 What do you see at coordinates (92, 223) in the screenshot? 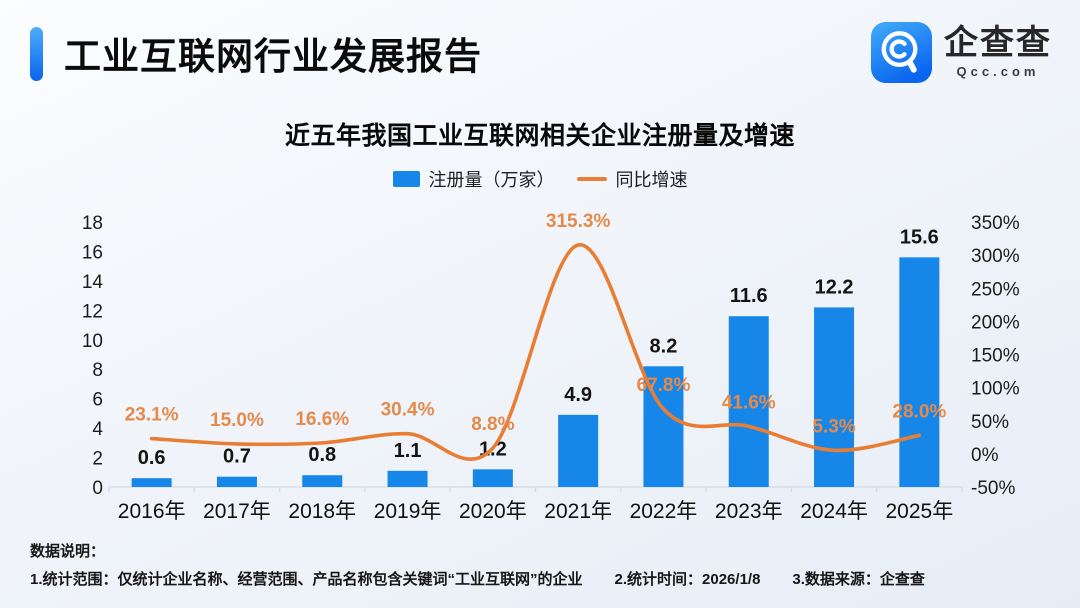
I see `left-axis-tick-18: 18` at bounding box center [92, 223].